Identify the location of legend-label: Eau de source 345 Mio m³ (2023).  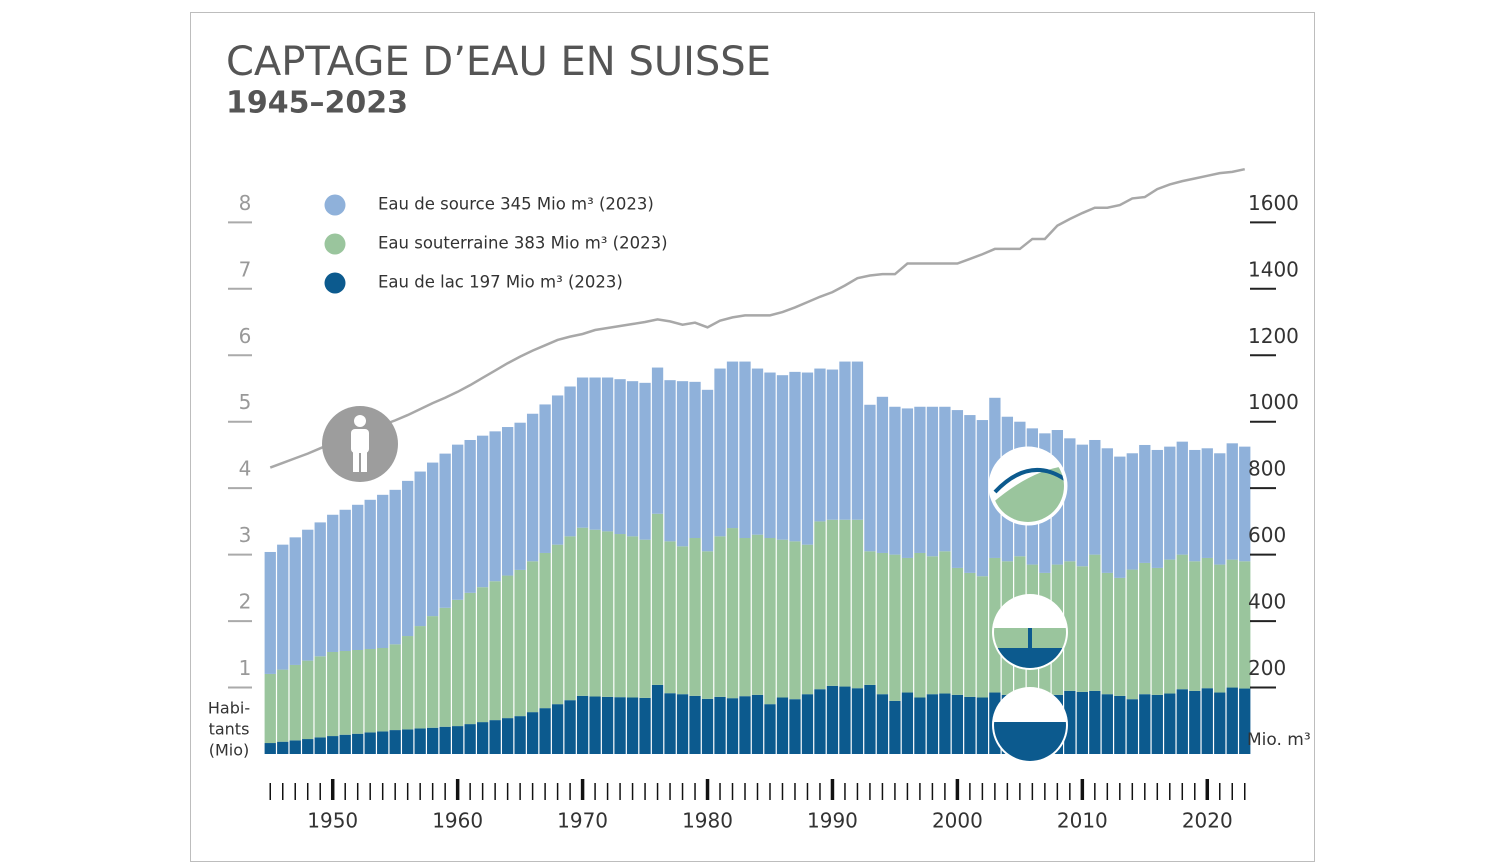
(516, 204).